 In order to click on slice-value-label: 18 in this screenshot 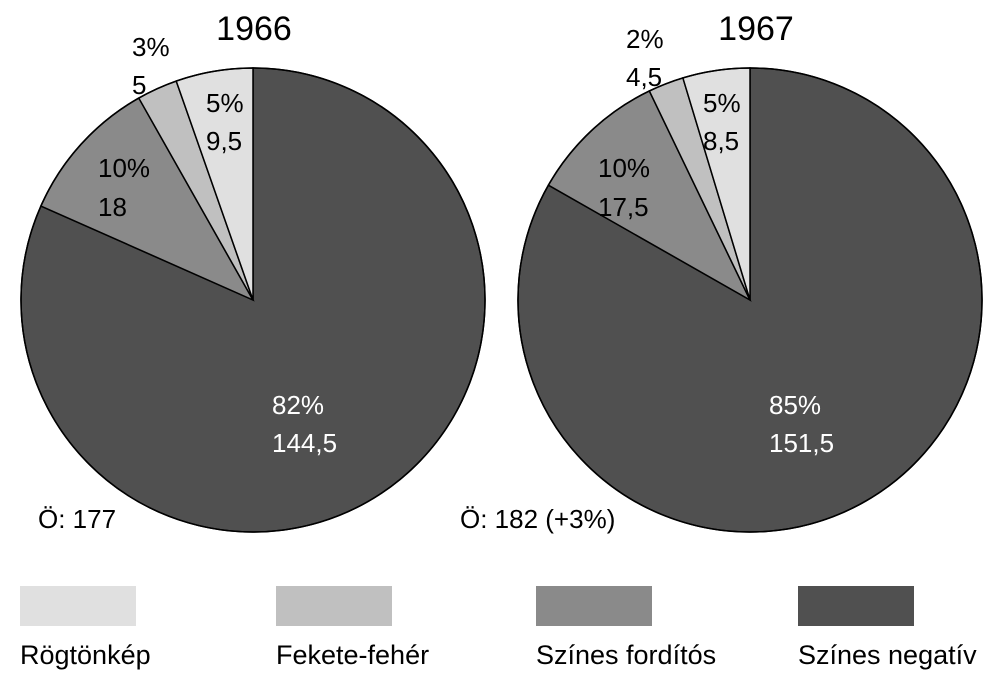, I will do `click(112, 207)`.